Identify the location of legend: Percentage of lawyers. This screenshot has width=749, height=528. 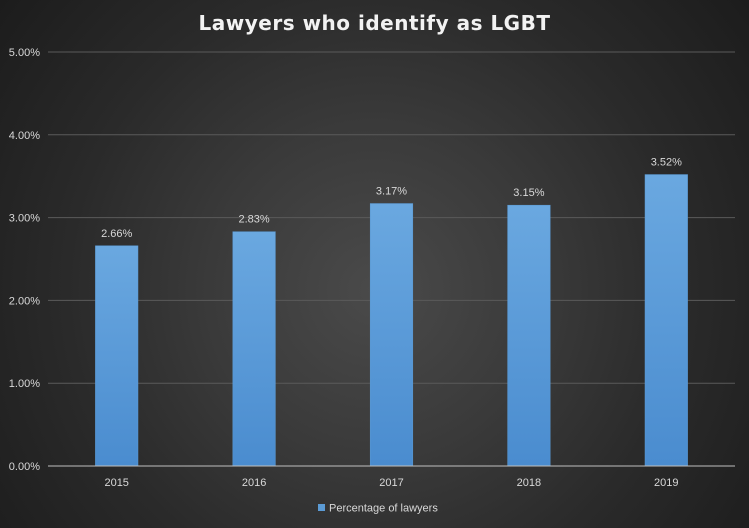
(378, 509).